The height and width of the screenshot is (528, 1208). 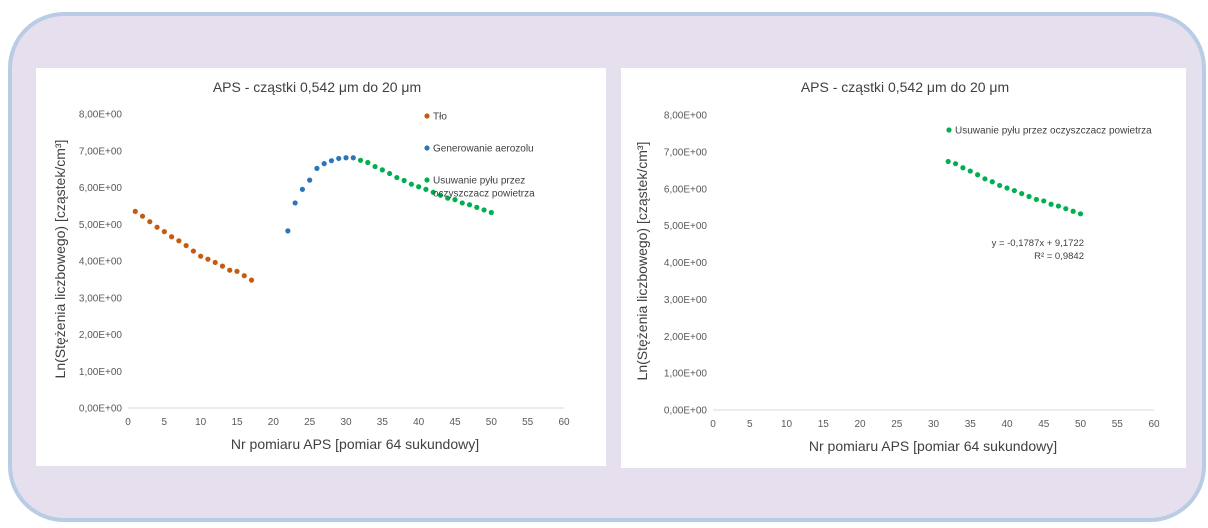 What do you see at coordinates (419, 422) in the screenshot?
I see `x-tick-label: 40` at bounding box center [419, 422].